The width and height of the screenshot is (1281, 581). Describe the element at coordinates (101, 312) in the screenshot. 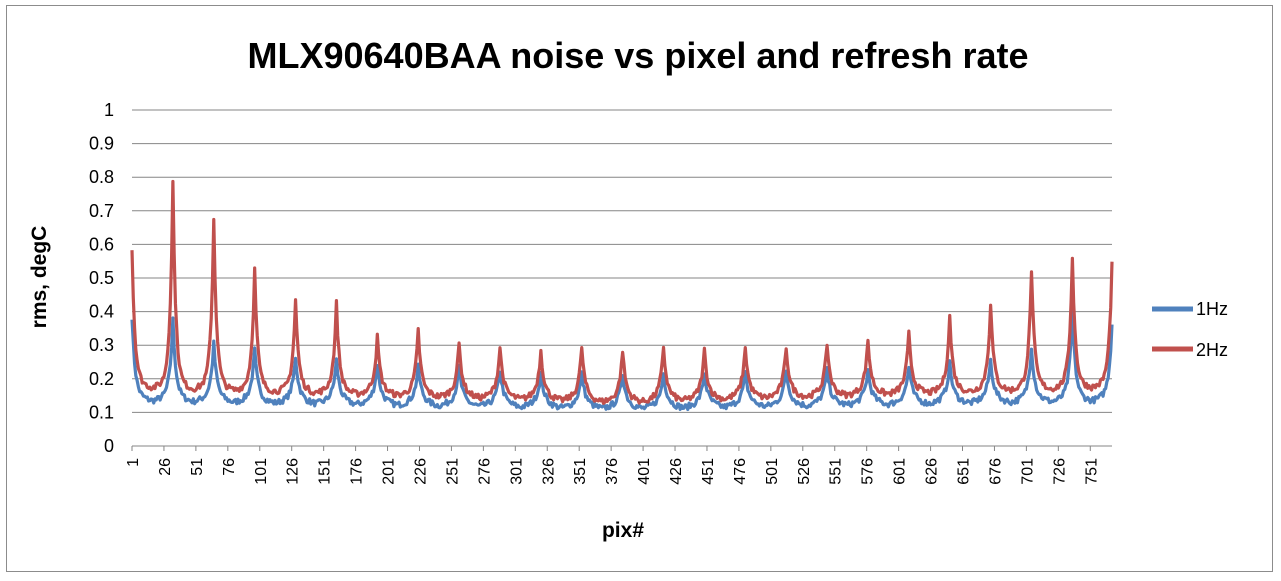

I see `y-tick-label-4: 0.4` at that location.